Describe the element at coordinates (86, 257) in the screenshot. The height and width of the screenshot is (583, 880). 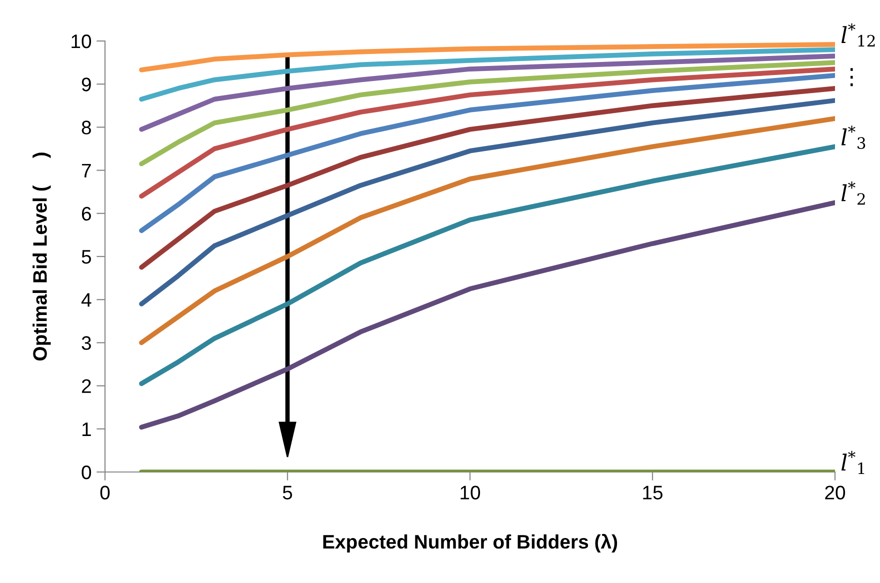
I see `y-tick-label: 5` at that location.